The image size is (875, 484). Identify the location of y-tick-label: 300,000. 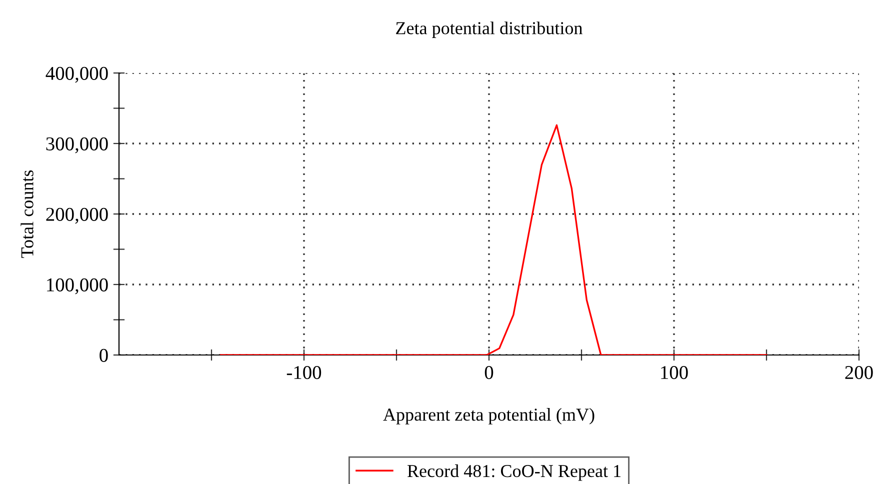
(77, 145).